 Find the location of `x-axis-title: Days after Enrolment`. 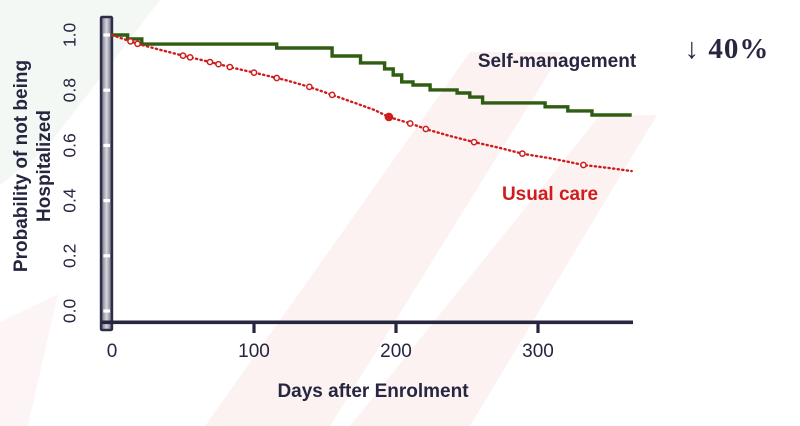

x-axis-title: Days after Enrolment is located at coordinates (373, 391).